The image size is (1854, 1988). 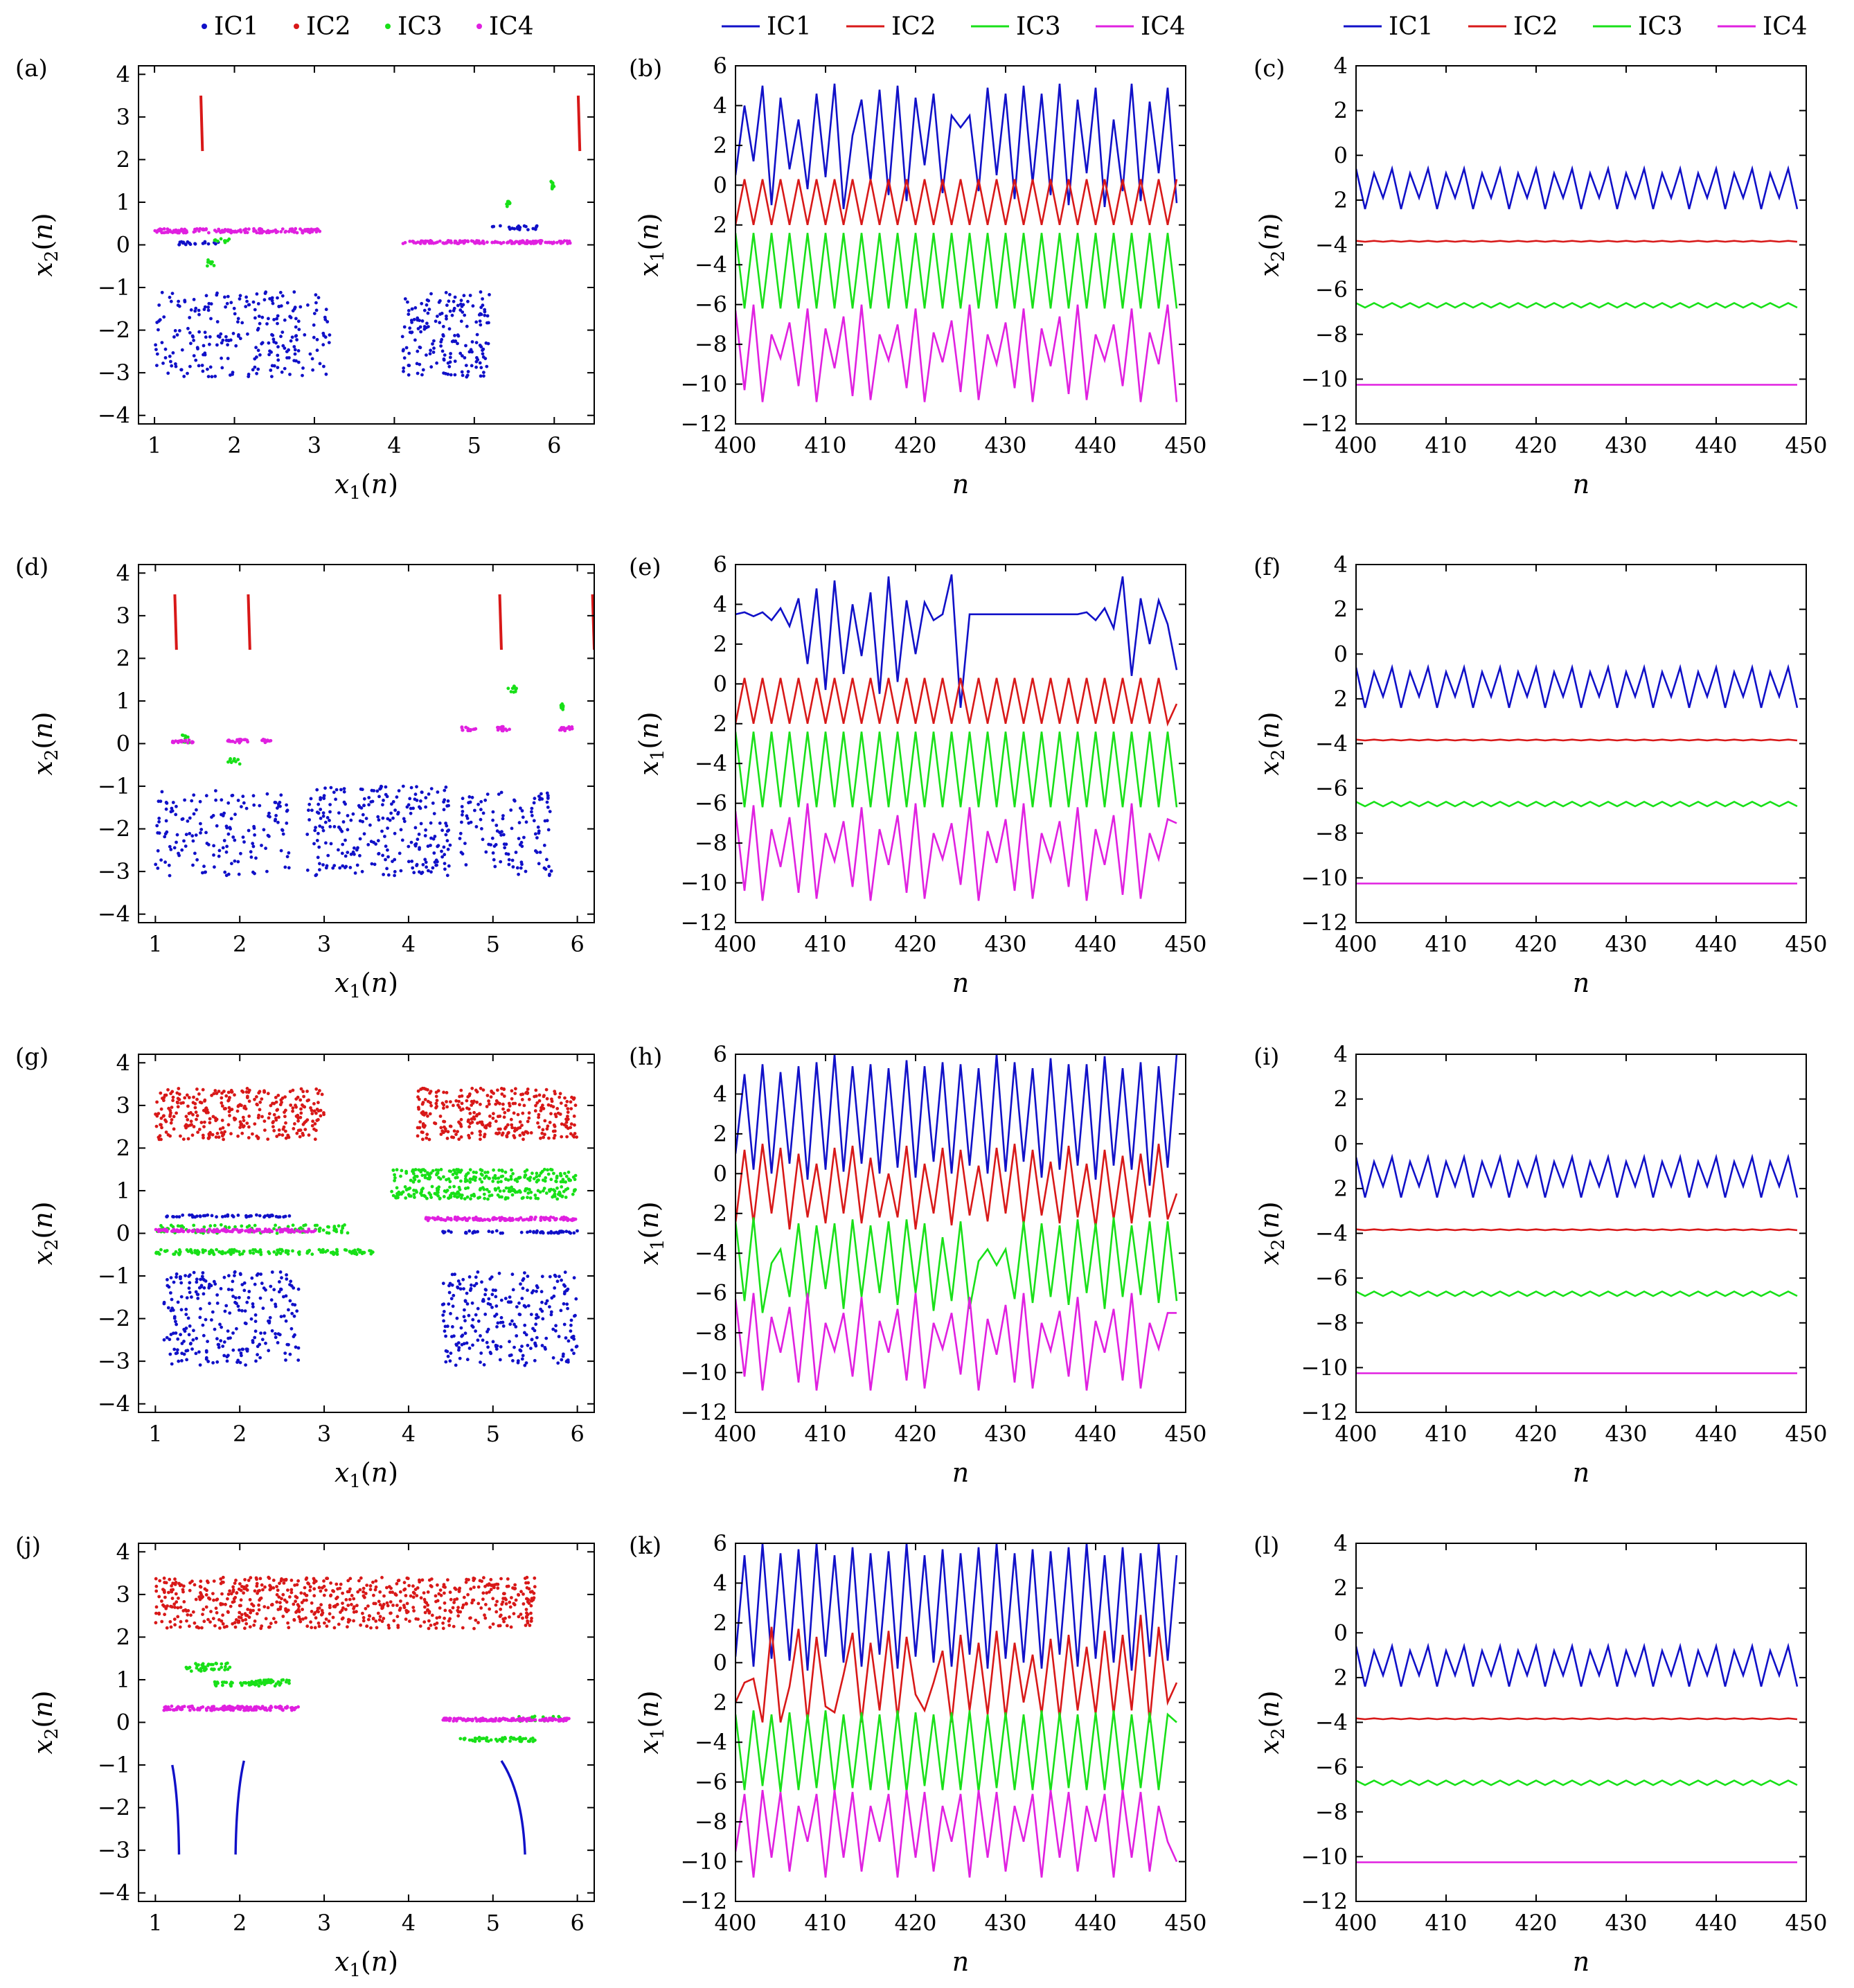 I want to click on legend-item-ic1: IC1, so click(x=1389, y=26).